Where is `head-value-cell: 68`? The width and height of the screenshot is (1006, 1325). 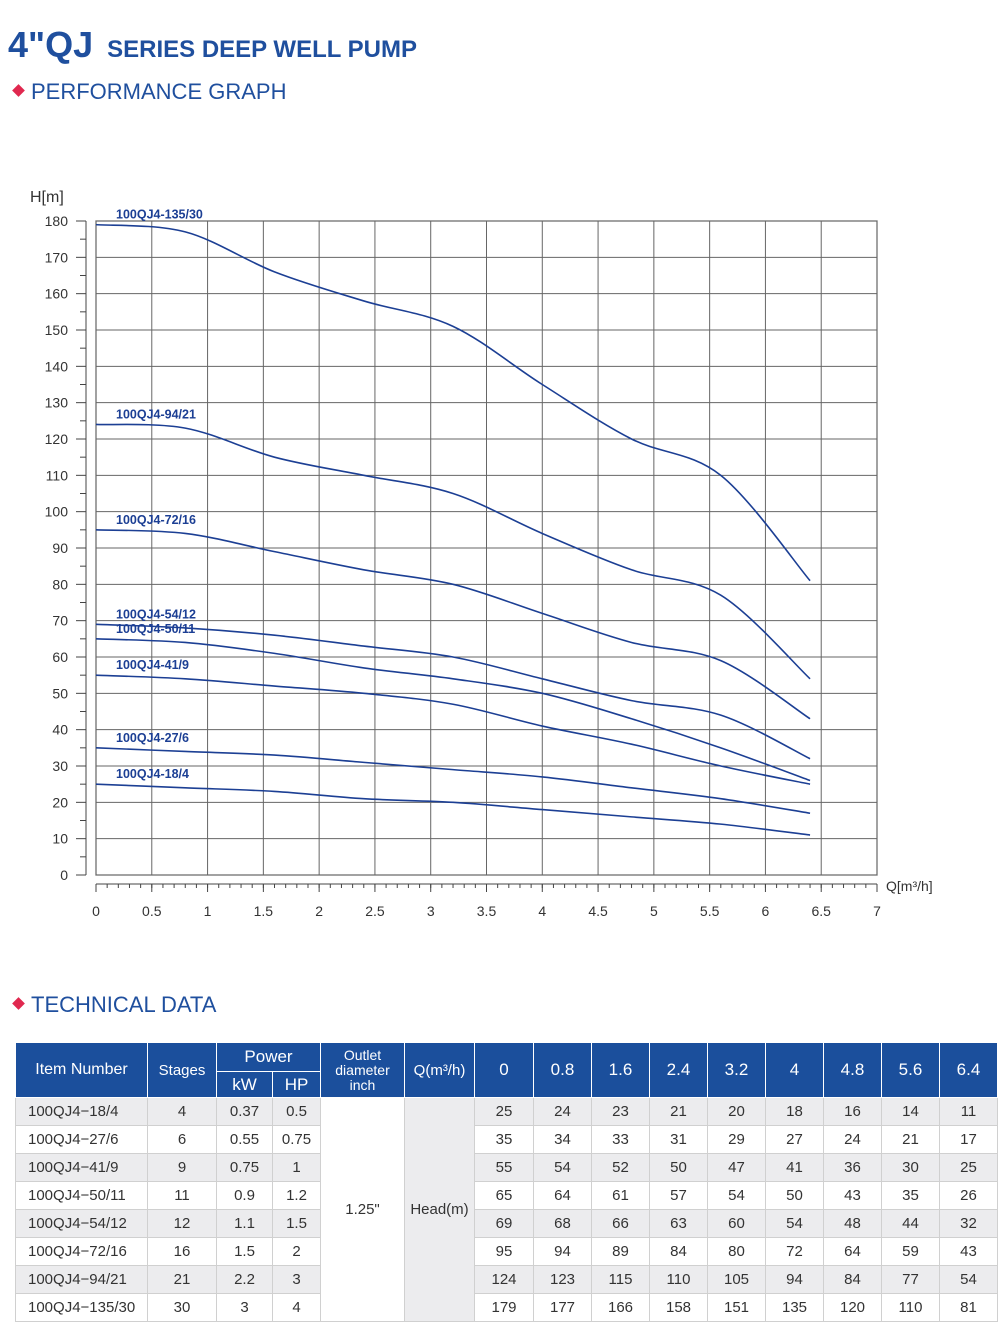 head-value-cell: 68 is located at coordinates (562, 1223).